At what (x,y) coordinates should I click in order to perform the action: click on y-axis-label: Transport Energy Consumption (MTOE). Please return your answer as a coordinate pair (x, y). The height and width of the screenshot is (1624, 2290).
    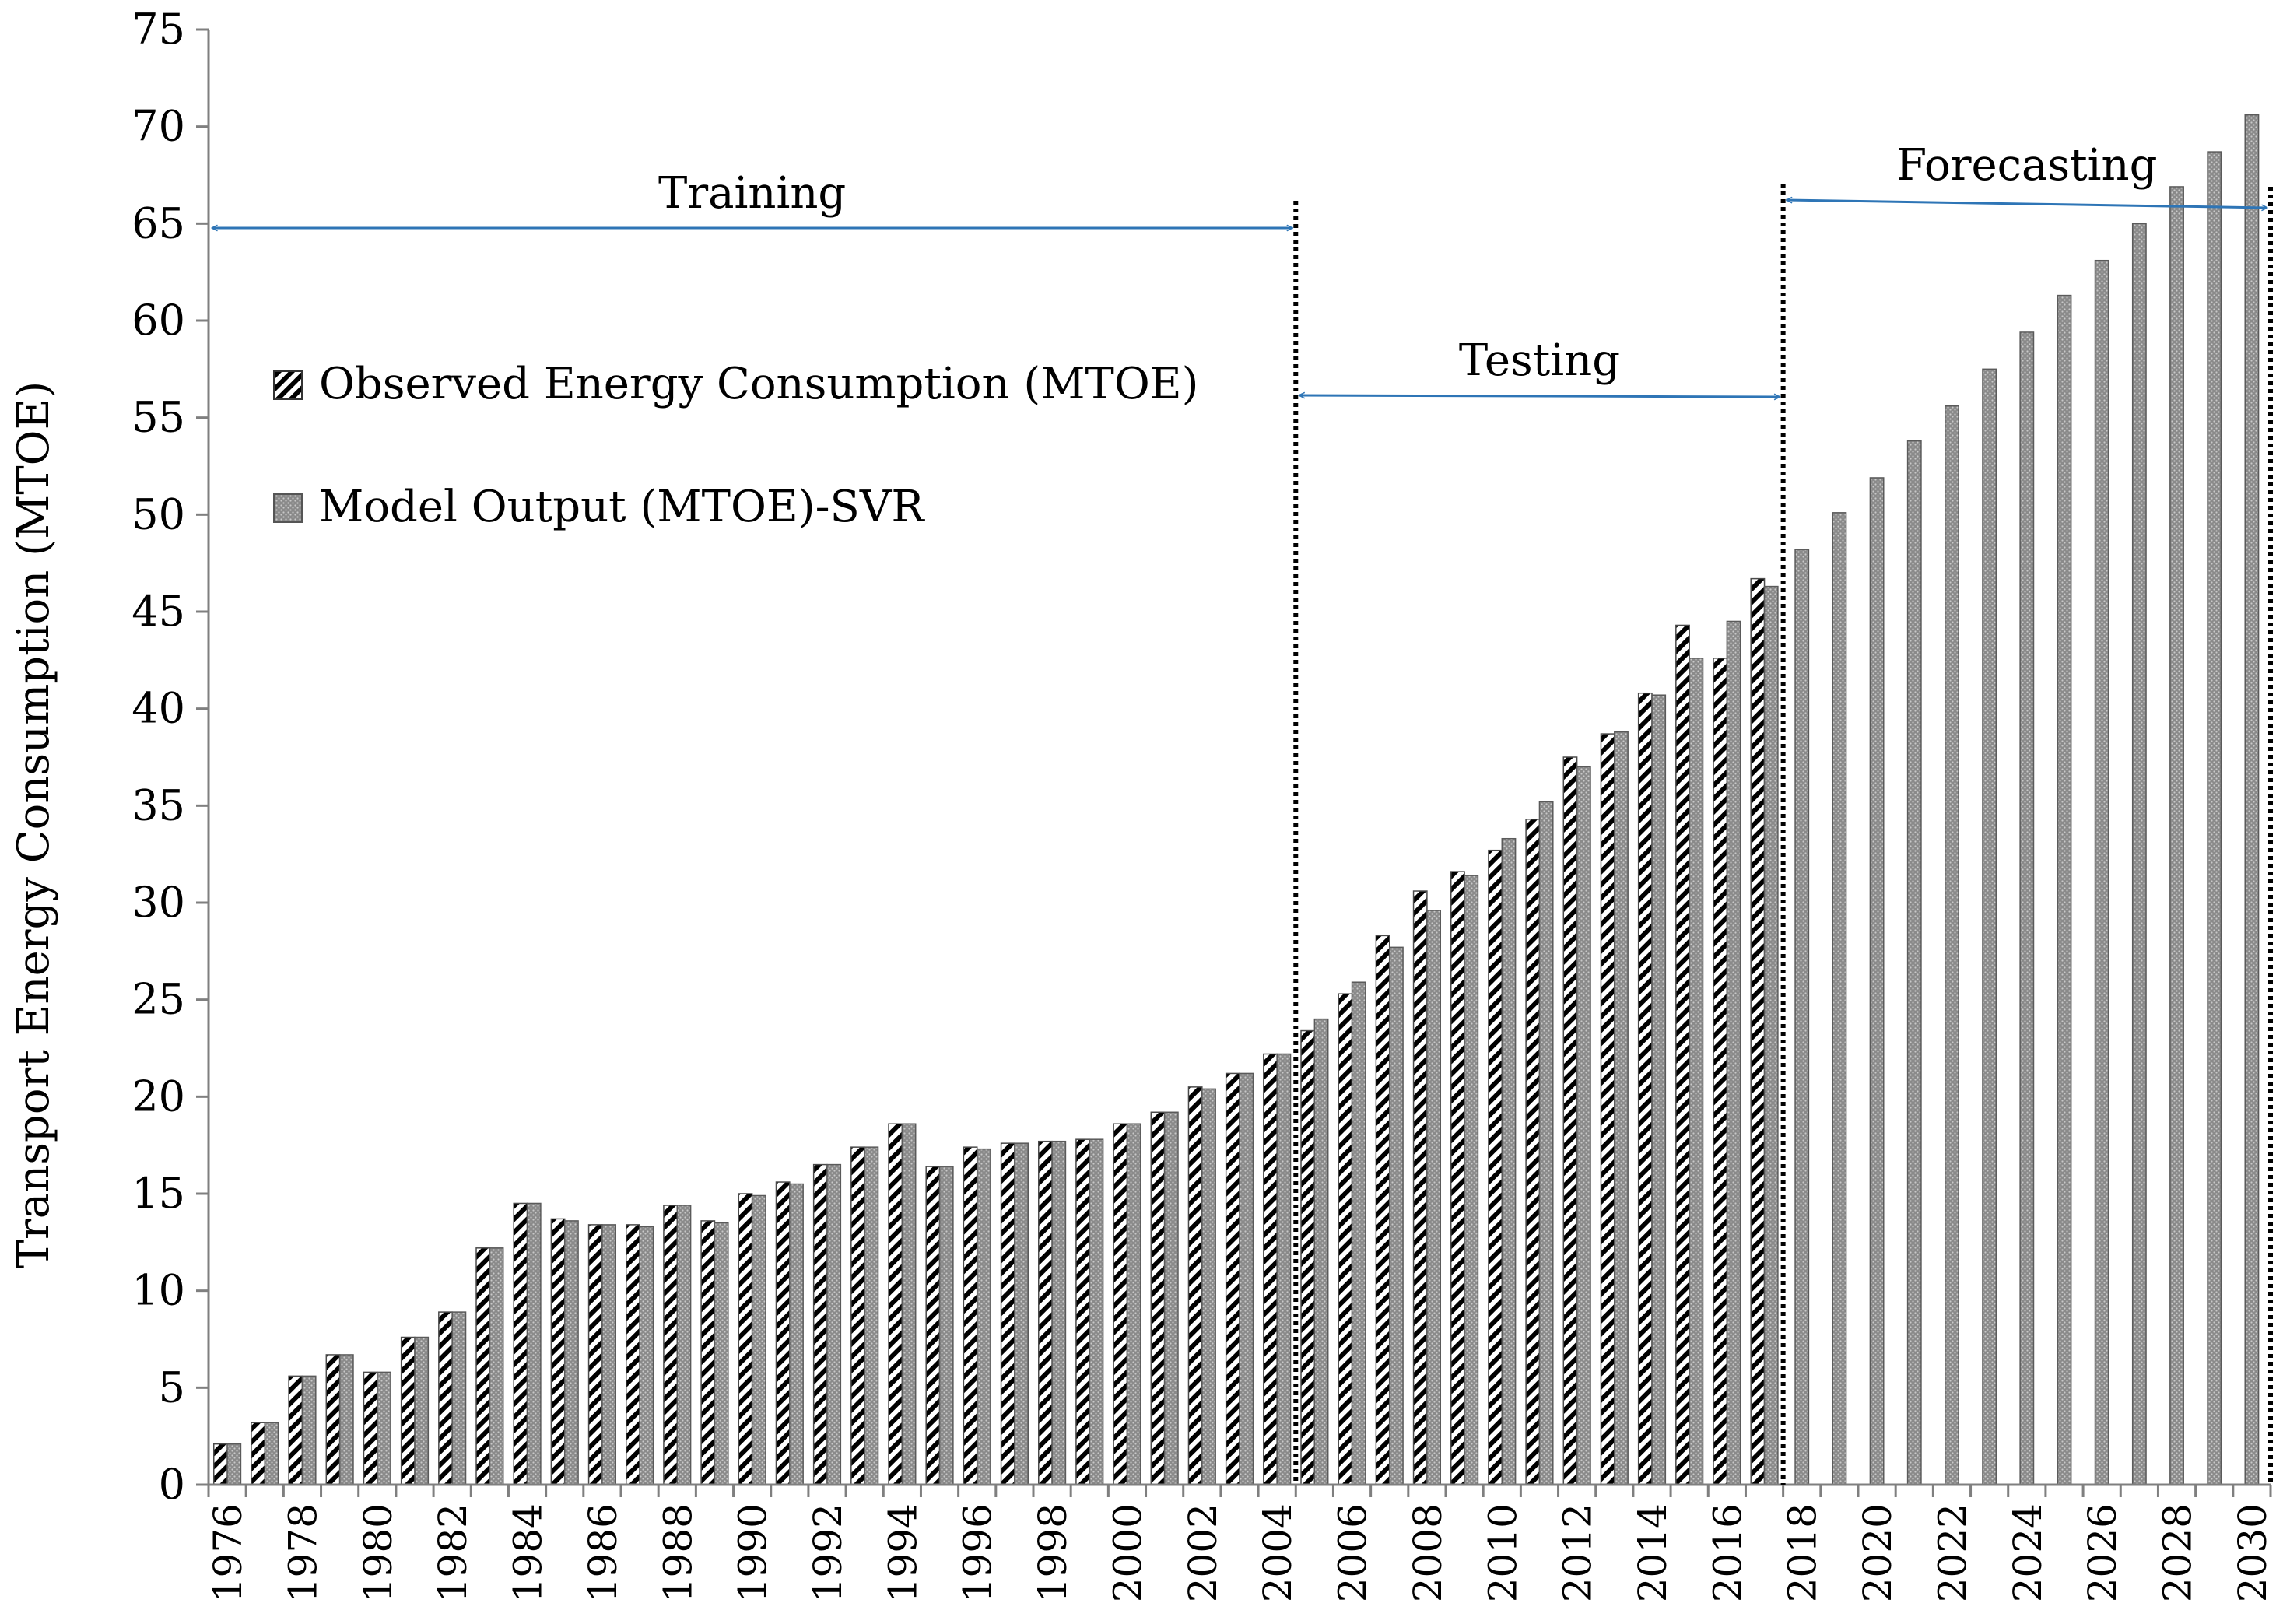
    Looking at the image, I should click on (34, 825).